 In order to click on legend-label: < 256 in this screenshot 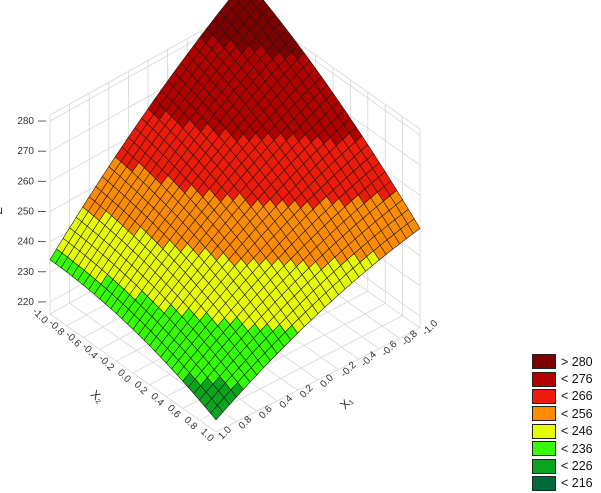, I will do `click(577, 413)`.